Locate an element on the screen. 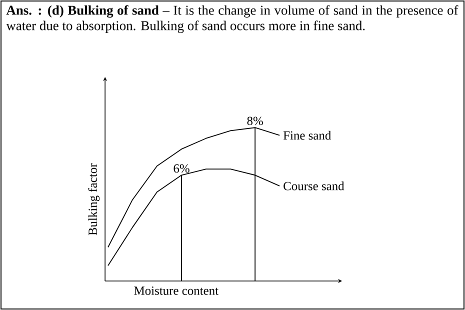 The height and width of the screenshot is (310, 465). series-label: Fine sand is located at coordinates (307, 135).